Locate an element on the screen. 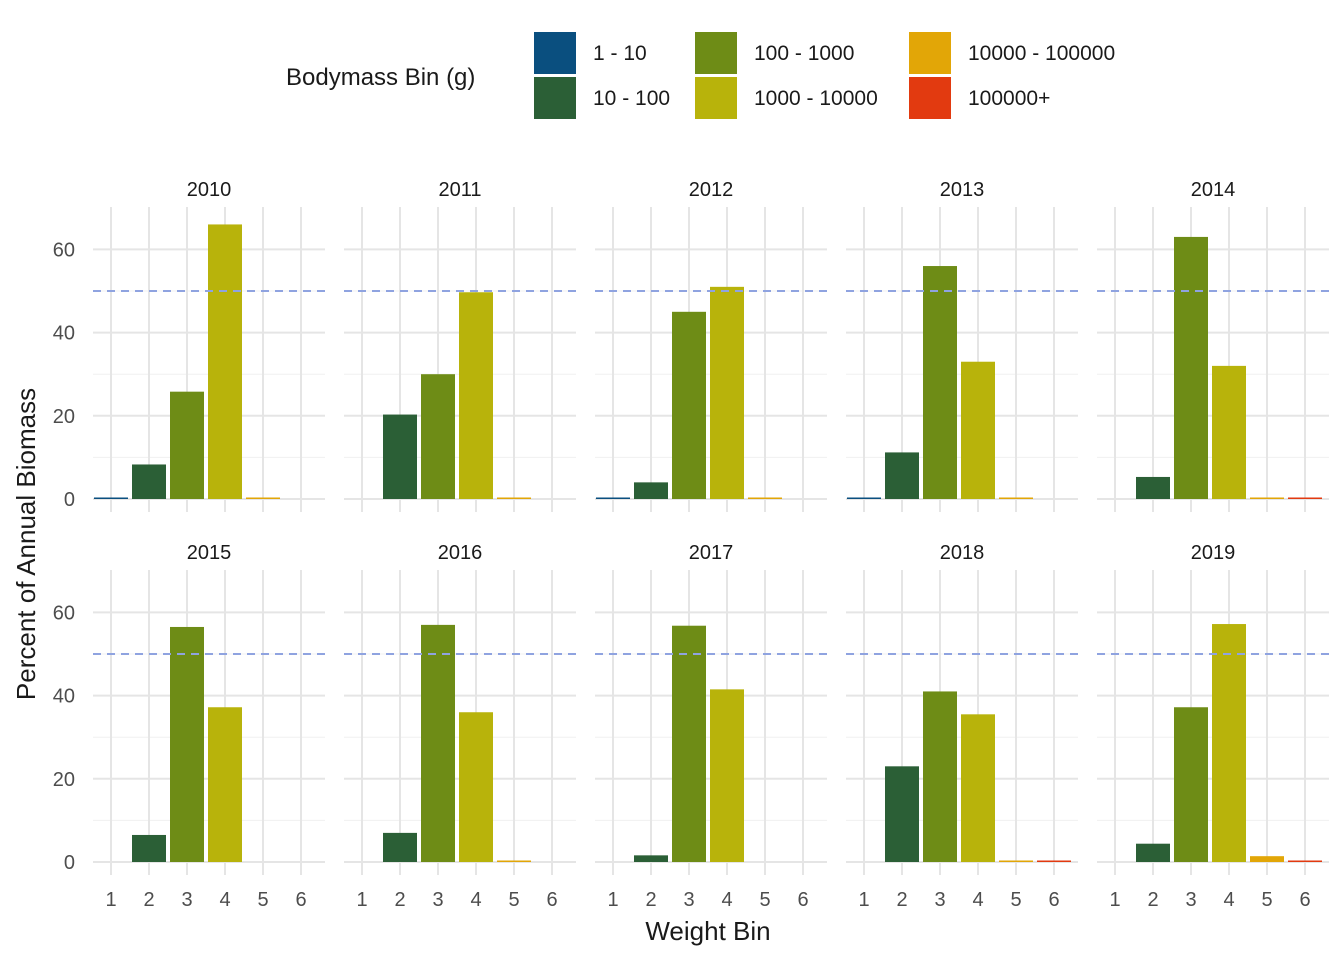 The height and width of the screenshot is (960, 1344). legend-key-label: 10000 - 100000 is located at coordinates (1041, 53).